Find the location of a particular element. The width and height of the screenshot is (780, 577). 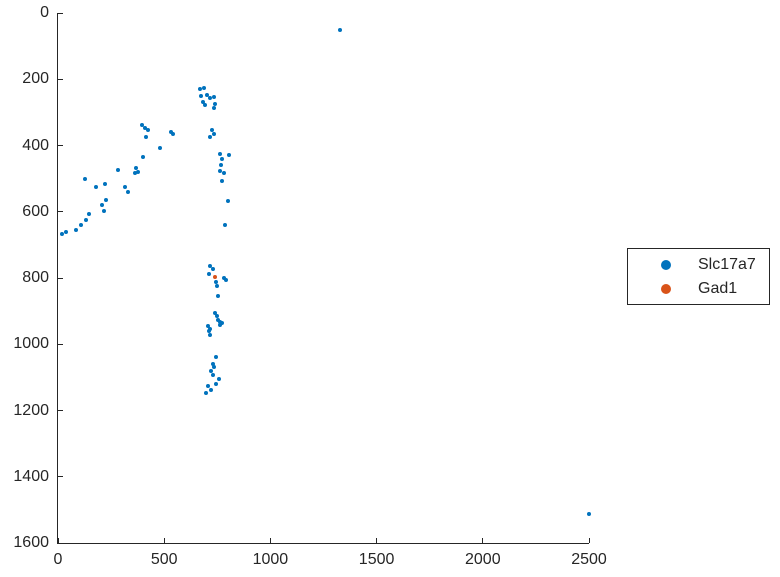

data-point-gad1 is located at coordinates (215, 277).